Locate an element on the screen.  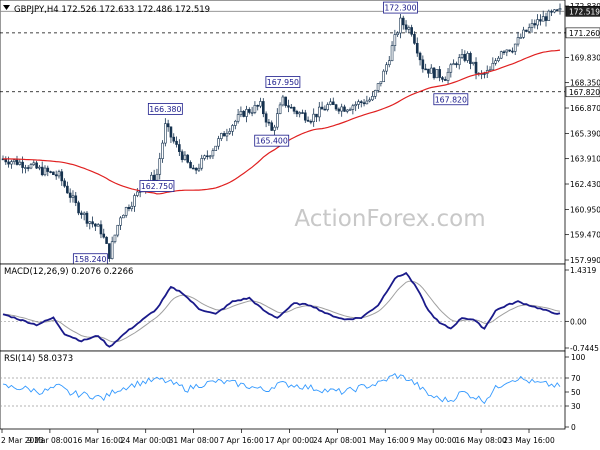
price-annotation: 165.400 is located at coordinates (272, 140).